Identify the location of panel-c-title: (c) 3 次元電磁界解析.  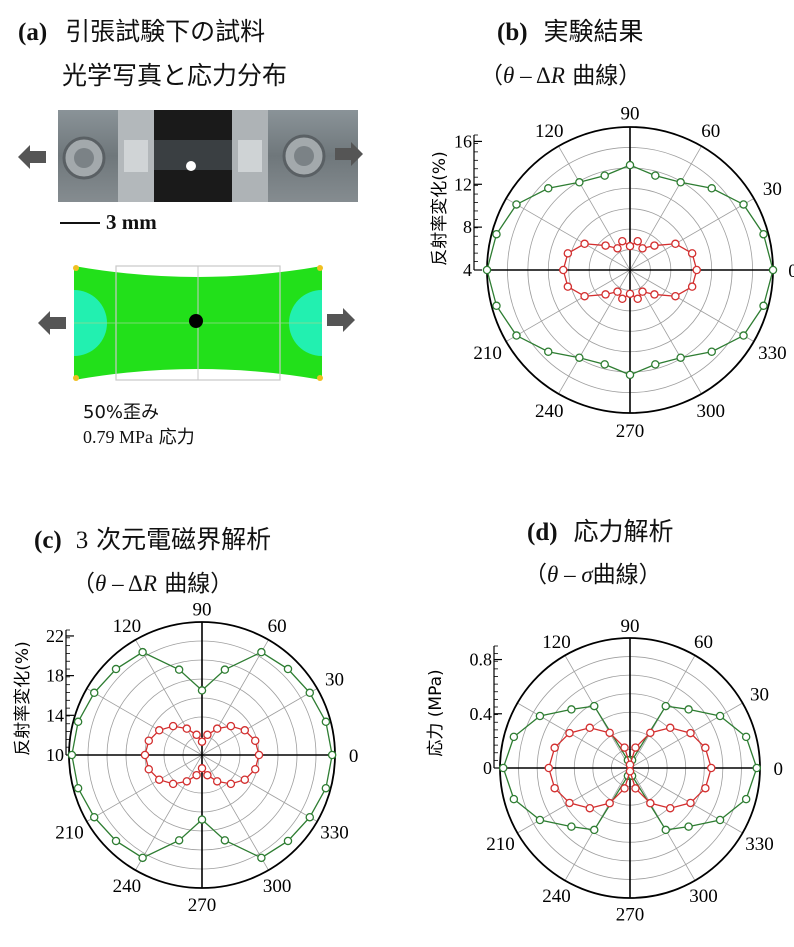
(153, 539).